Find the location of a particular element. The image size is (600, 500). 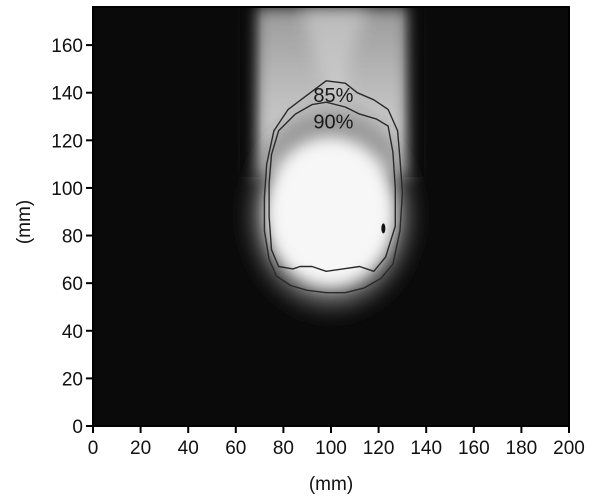

dark-spot-marker is located at coordinates (383, 228).